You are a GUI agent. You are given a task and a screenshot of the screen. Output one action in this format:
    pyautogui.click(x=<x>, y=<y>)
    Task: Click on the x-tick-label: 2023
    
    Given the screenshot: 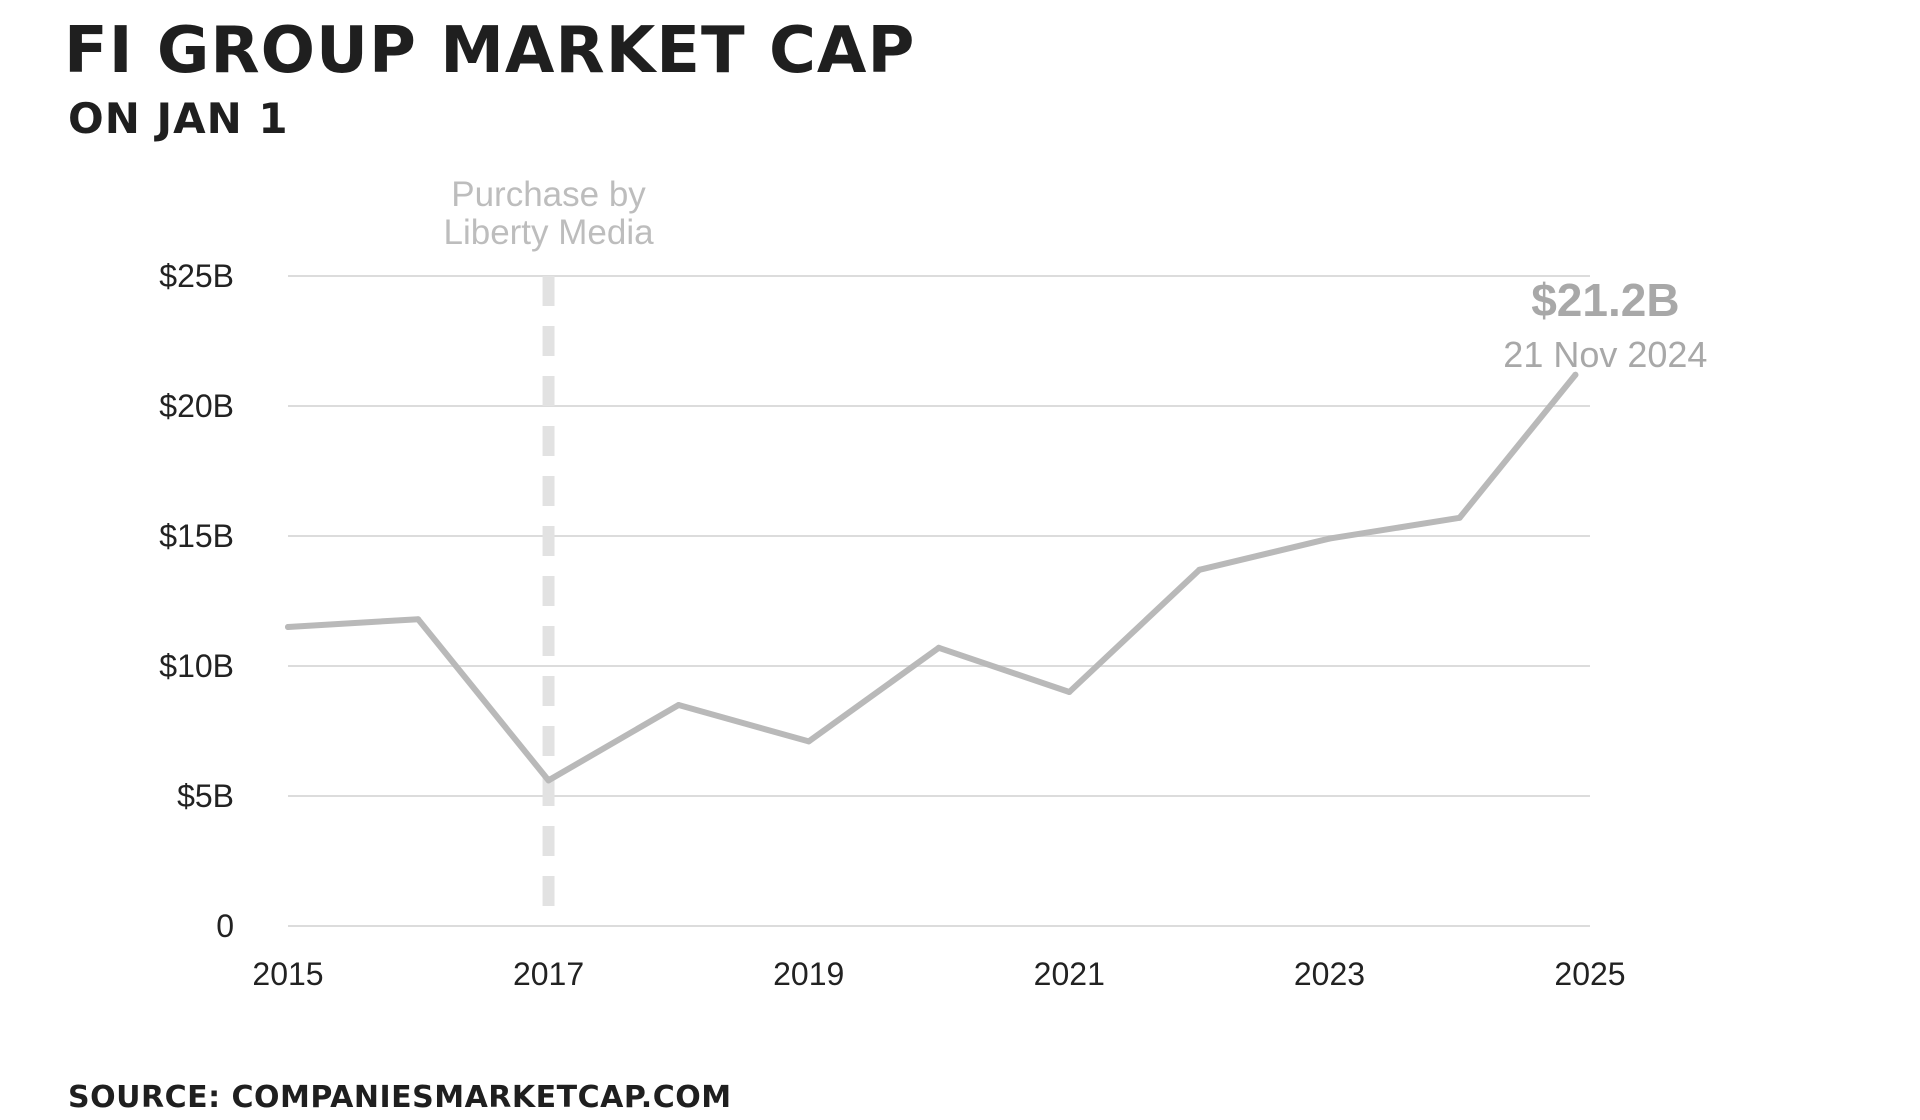 What is the action you would take?
    pyautogui.click(x=1329, y=974)
    